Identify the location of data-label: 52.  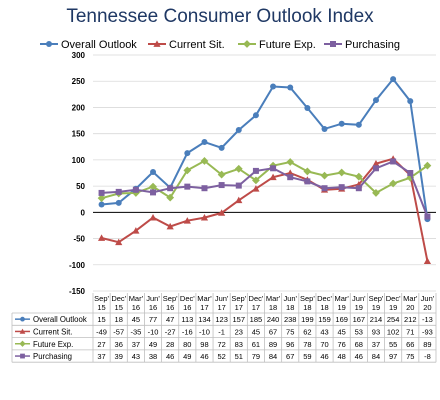
(221, 356).